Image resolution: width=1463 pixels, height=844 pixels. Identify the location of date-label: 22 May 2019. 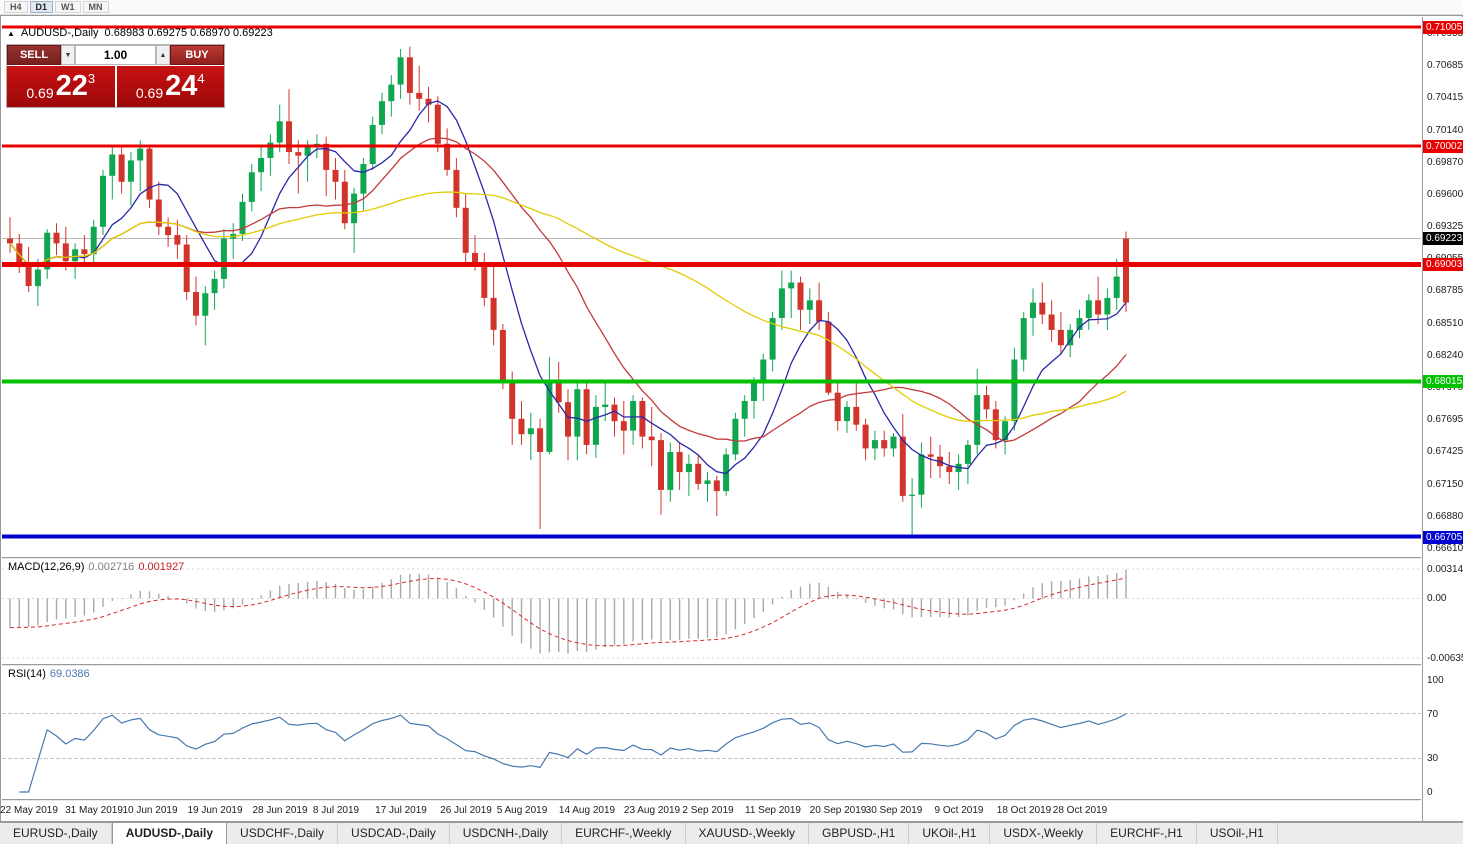
(29, 810).